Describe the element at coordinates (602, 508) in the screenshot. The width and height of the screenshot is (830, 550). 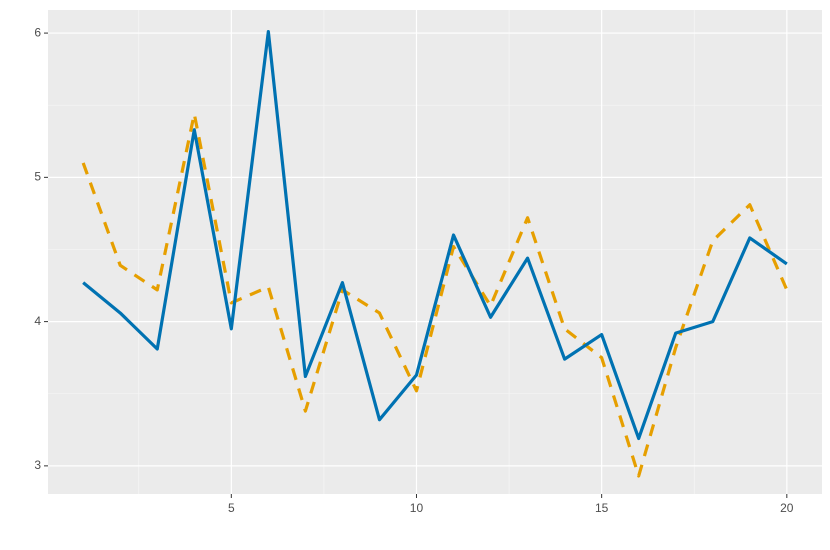
I see `x-tick-label: 15` at that location.